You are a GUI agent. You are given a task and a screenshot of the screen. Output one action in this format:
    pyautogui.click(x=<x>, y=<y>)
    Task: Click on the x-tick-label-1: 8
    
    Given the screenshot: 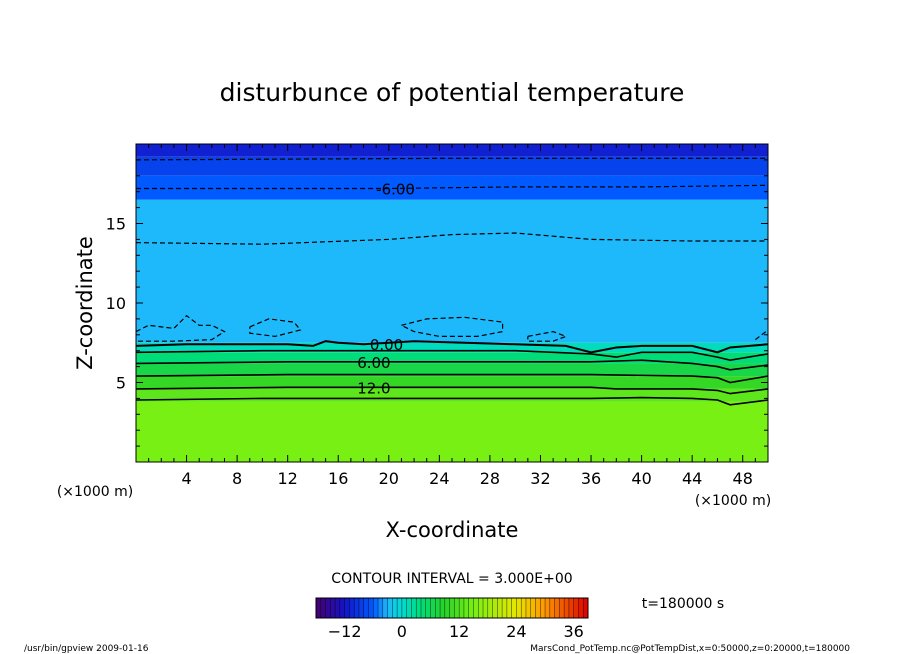 What is the action you would take?
    pyautogui.click(x=237, y=478)
    